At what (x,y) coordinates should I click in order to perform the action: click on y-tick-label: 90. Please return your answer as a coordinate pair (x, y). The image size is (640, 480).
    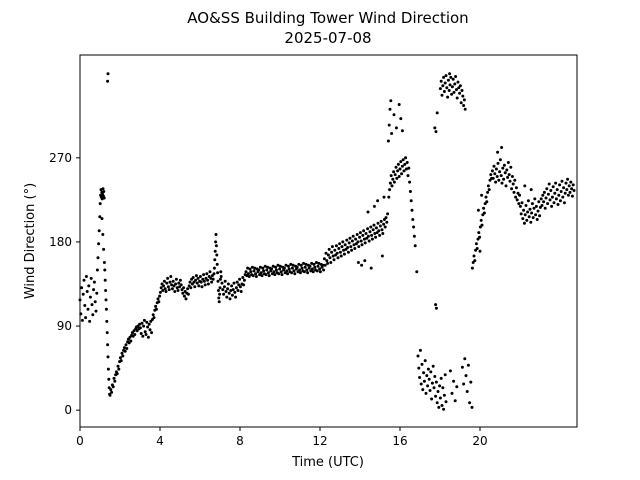
    Looking at the image, I should click on (64, 326).